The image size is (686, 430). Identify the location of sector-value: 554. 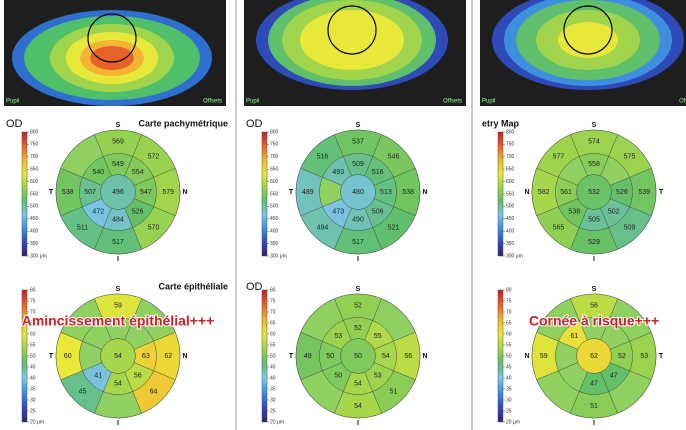
(138, 172).